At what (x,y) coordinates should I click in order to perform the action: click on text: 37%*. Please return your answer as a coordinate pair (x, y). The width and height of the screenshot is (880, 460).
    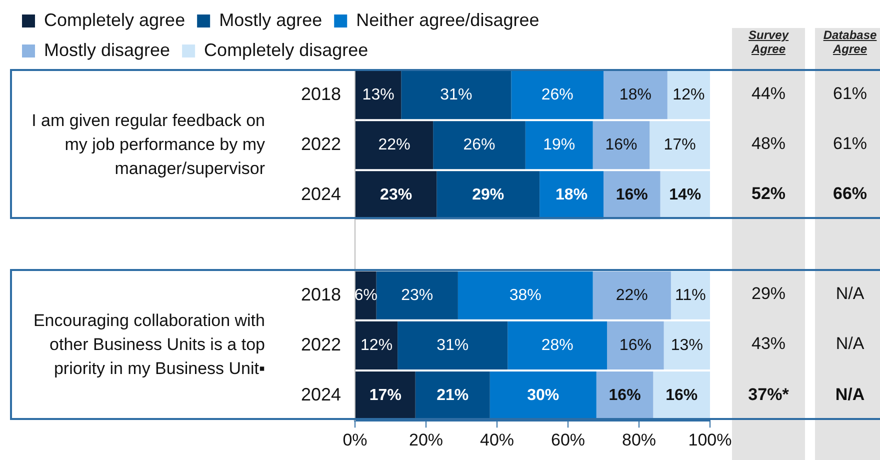
    Looking at the image, I should click on (768, 394).